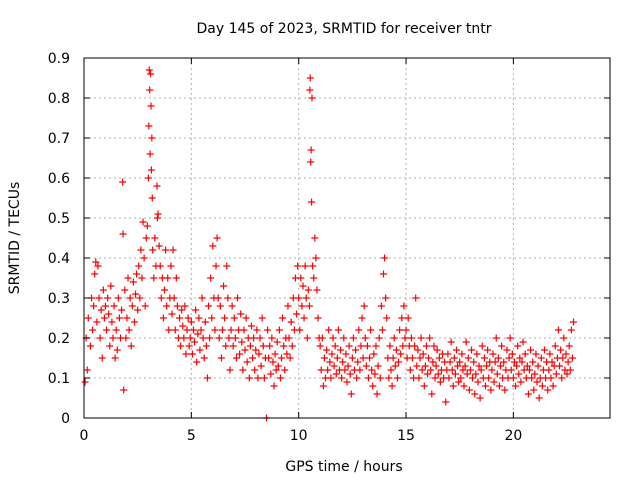 The image size is (640, 480). What do you see at coordinates (59, 339) in the screenshot?
I see `y-tick-label: 0.2` at bounding box center [59, 339].